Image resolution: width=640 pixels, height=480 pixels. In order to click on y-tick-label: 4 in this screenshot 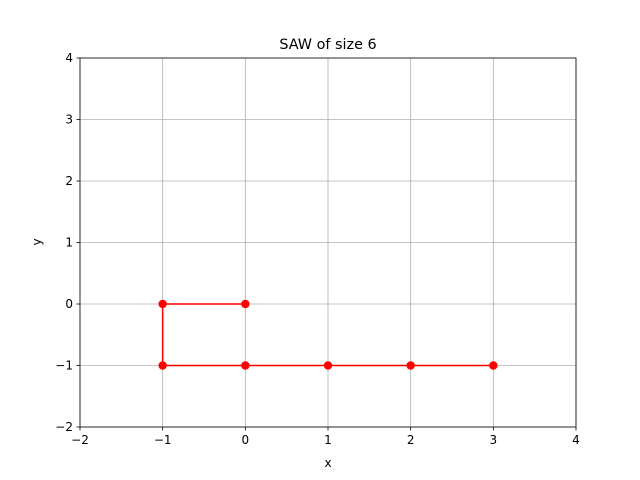, I will do `click(69, 58)`.